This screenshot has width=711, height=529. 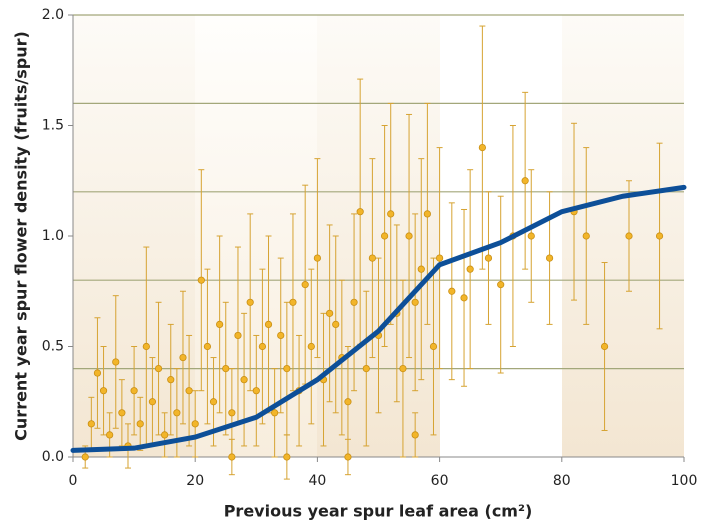 What do you see at coordinates (53, 15) in the screenshot?
I see `y-tick-label: 2.0` at bounding box center [53, 15].